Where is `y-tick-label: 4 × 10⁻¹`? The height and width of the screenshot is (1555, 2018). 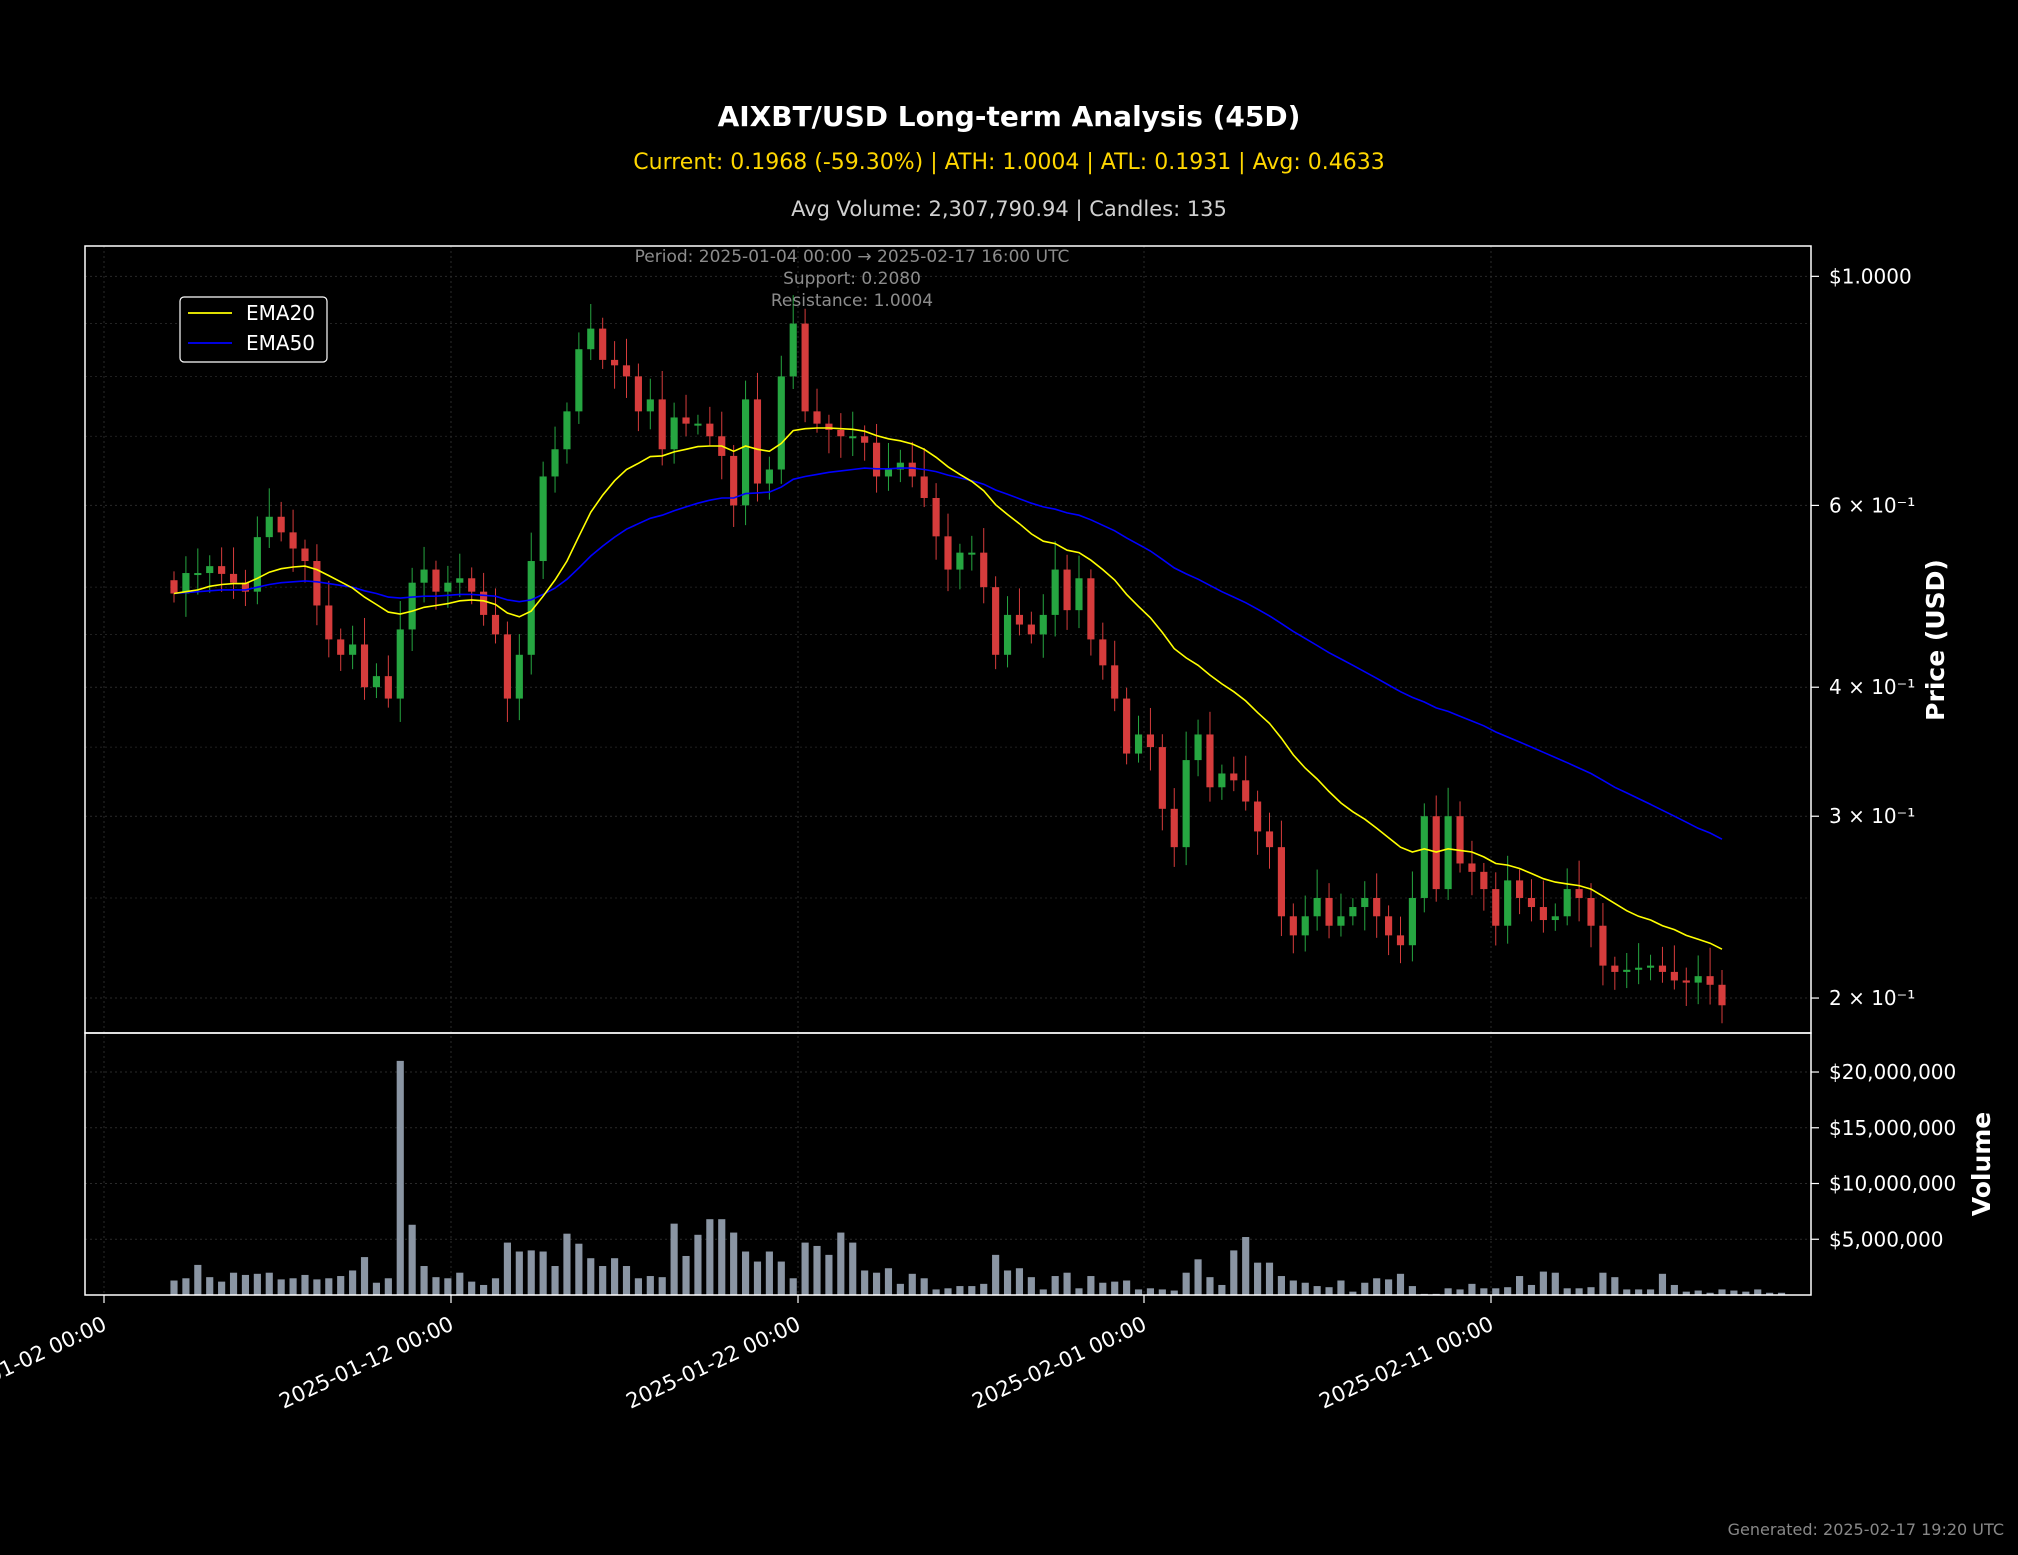 y-tick-label: 4 × 10⁻¹ is located at coordinates (1872, 687).